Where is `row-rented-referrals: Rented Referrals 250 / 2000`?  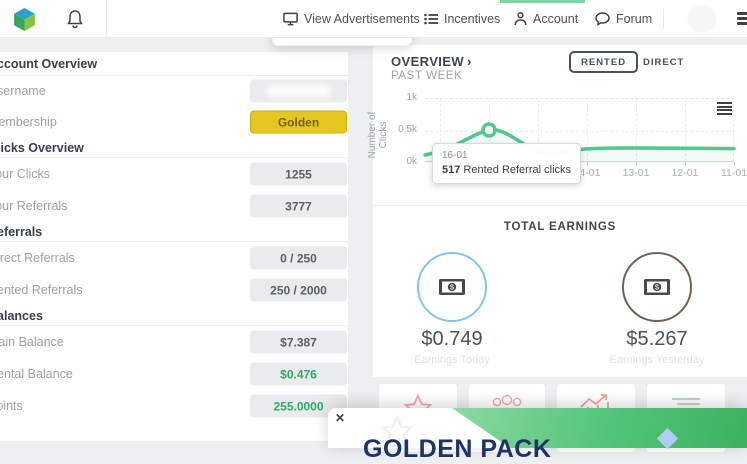
row-rented-referrals: Rented Referrals 250 / 2000 is located at coordinates (174, 290).